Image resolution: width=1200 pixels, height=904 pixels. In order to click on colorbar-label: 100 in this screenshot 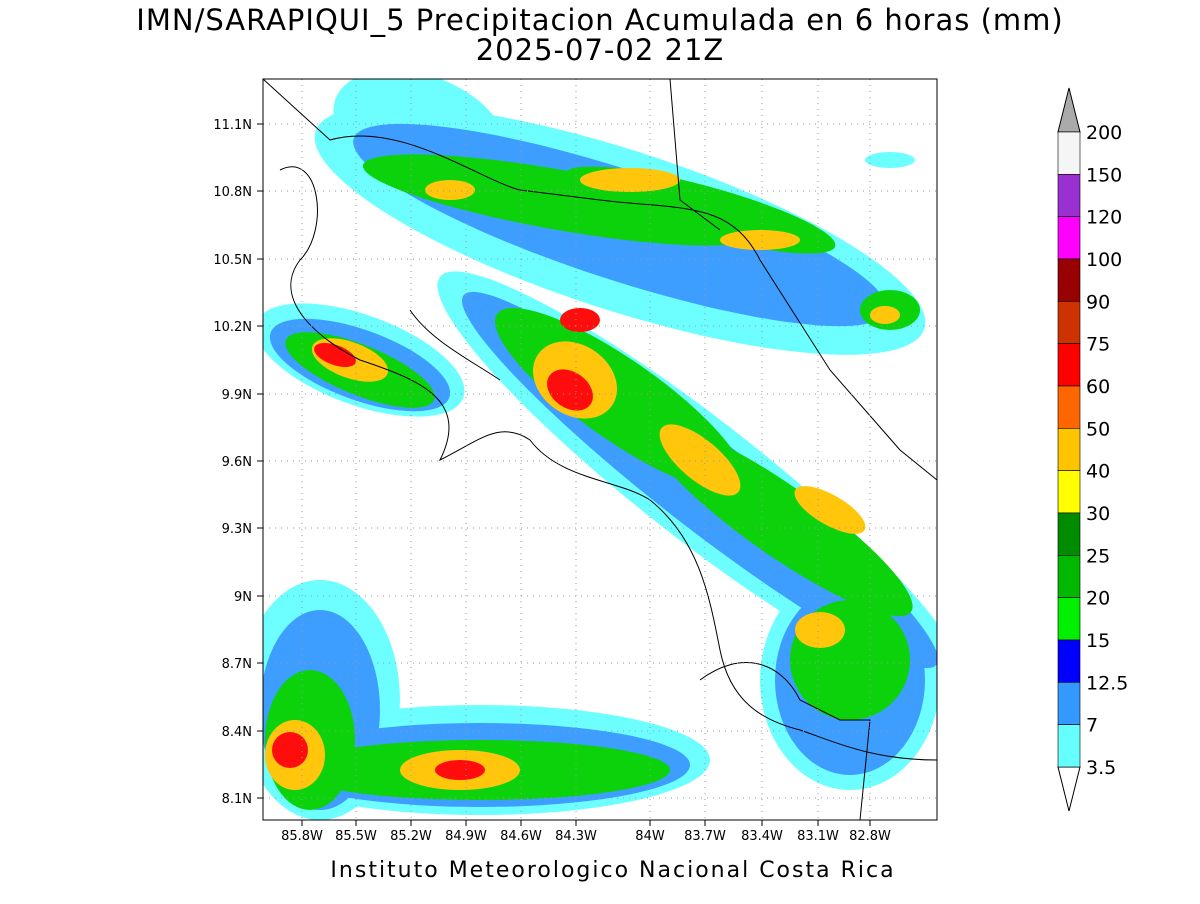, I will do `click(1104, 260)`.